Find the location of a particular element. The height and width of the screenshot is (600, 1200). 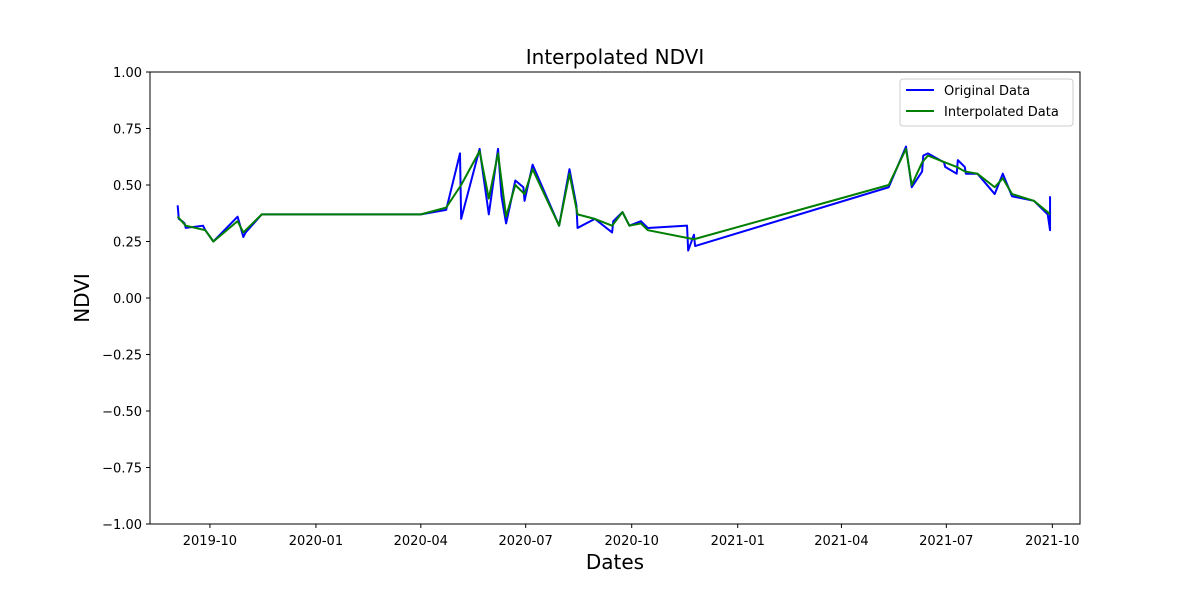

x-tick-label: 2020-04 is located at coordinates (421, 541).